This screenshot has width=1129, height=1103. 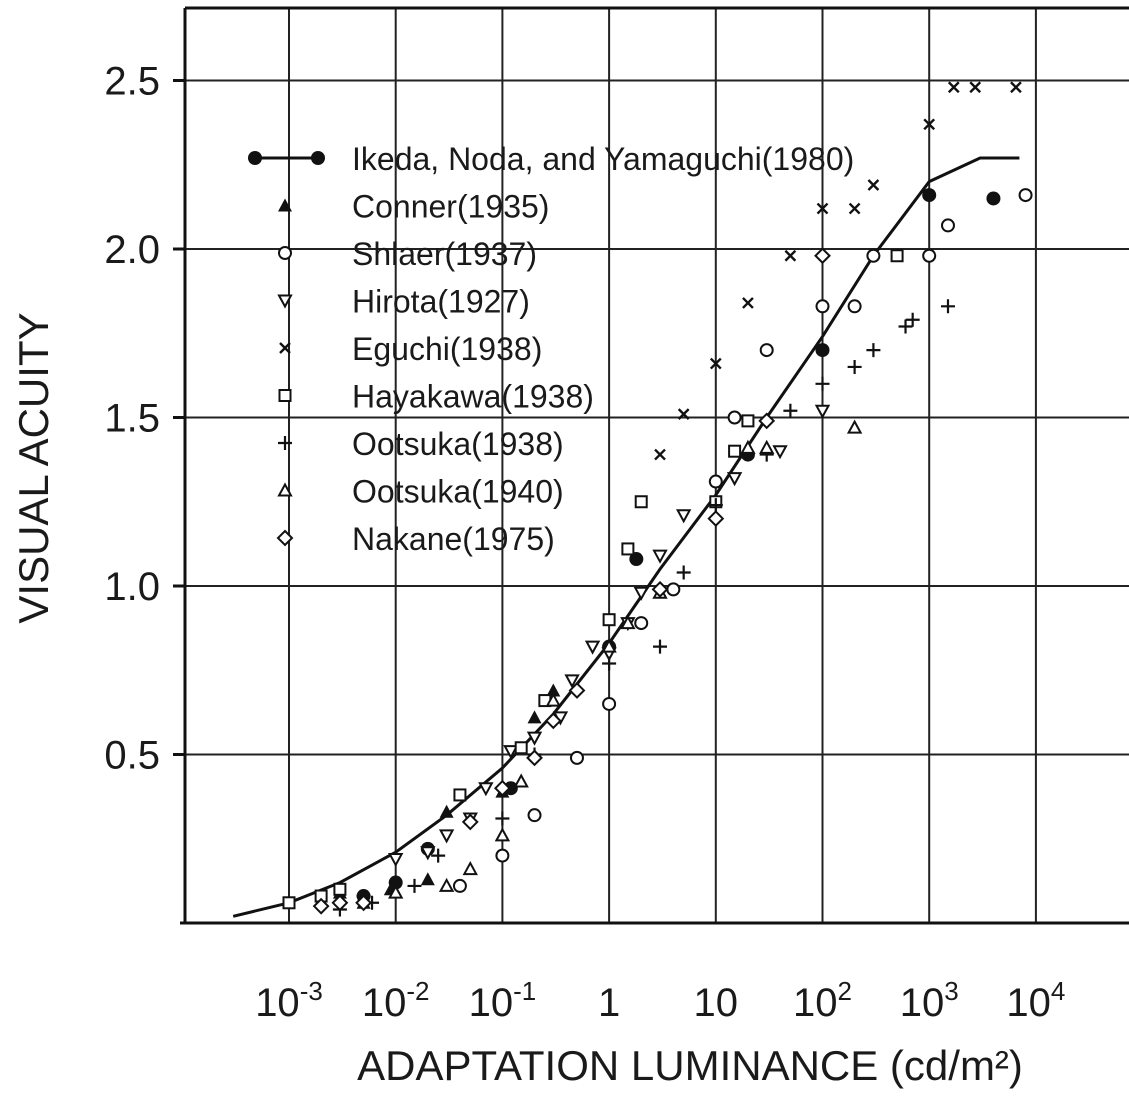 I want to click on legend-label: Nakane(1975), so click(x=453, y=539).